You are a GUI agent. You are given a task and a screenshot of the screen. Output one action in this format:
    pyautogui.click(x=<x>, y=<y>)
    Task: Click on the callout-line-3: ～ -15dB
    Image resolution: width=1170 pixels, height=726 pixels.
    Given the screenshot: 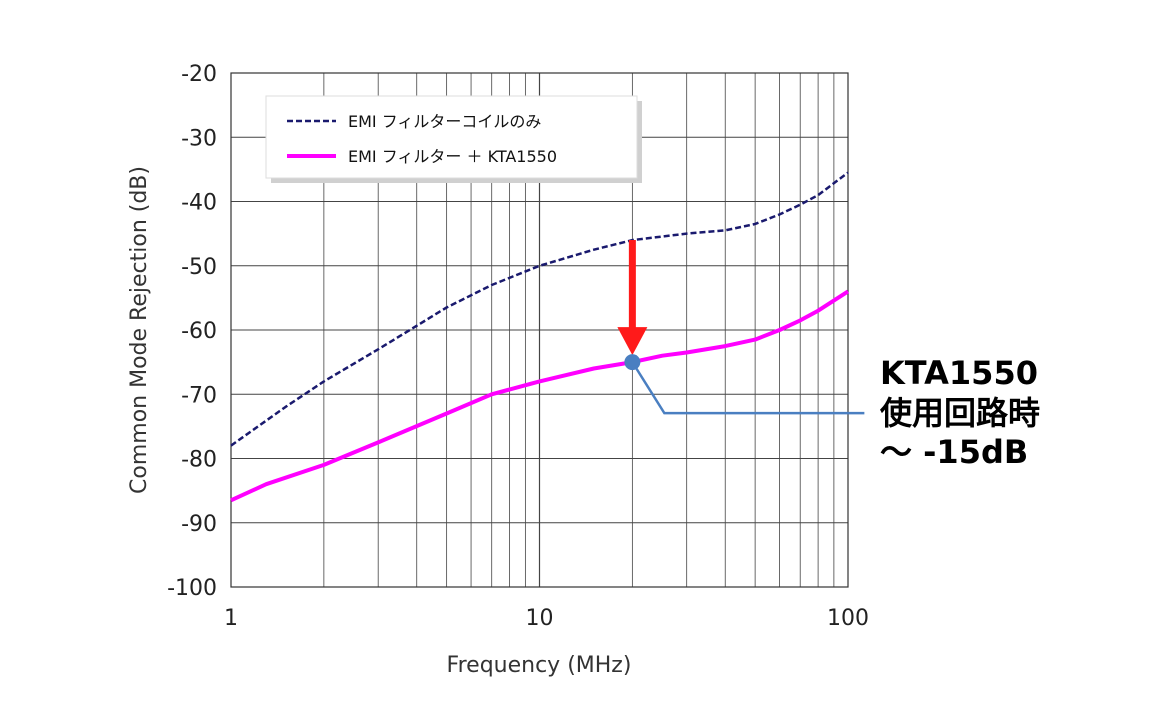 What is the action you would take?
    pyautogui.click(x=954, y=452)
    